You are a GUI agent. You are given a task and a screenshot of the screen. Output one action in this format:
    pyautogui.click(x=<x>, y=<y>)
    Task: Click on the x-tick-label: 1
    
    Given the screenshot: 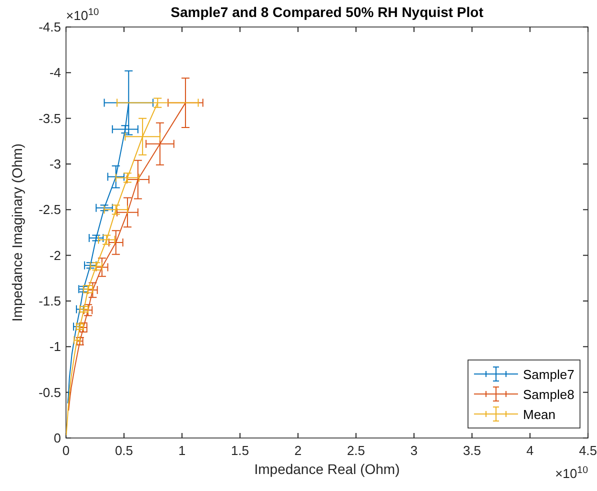 What is the action you would take?
    pyautogui.click(x=182, y=450)
    